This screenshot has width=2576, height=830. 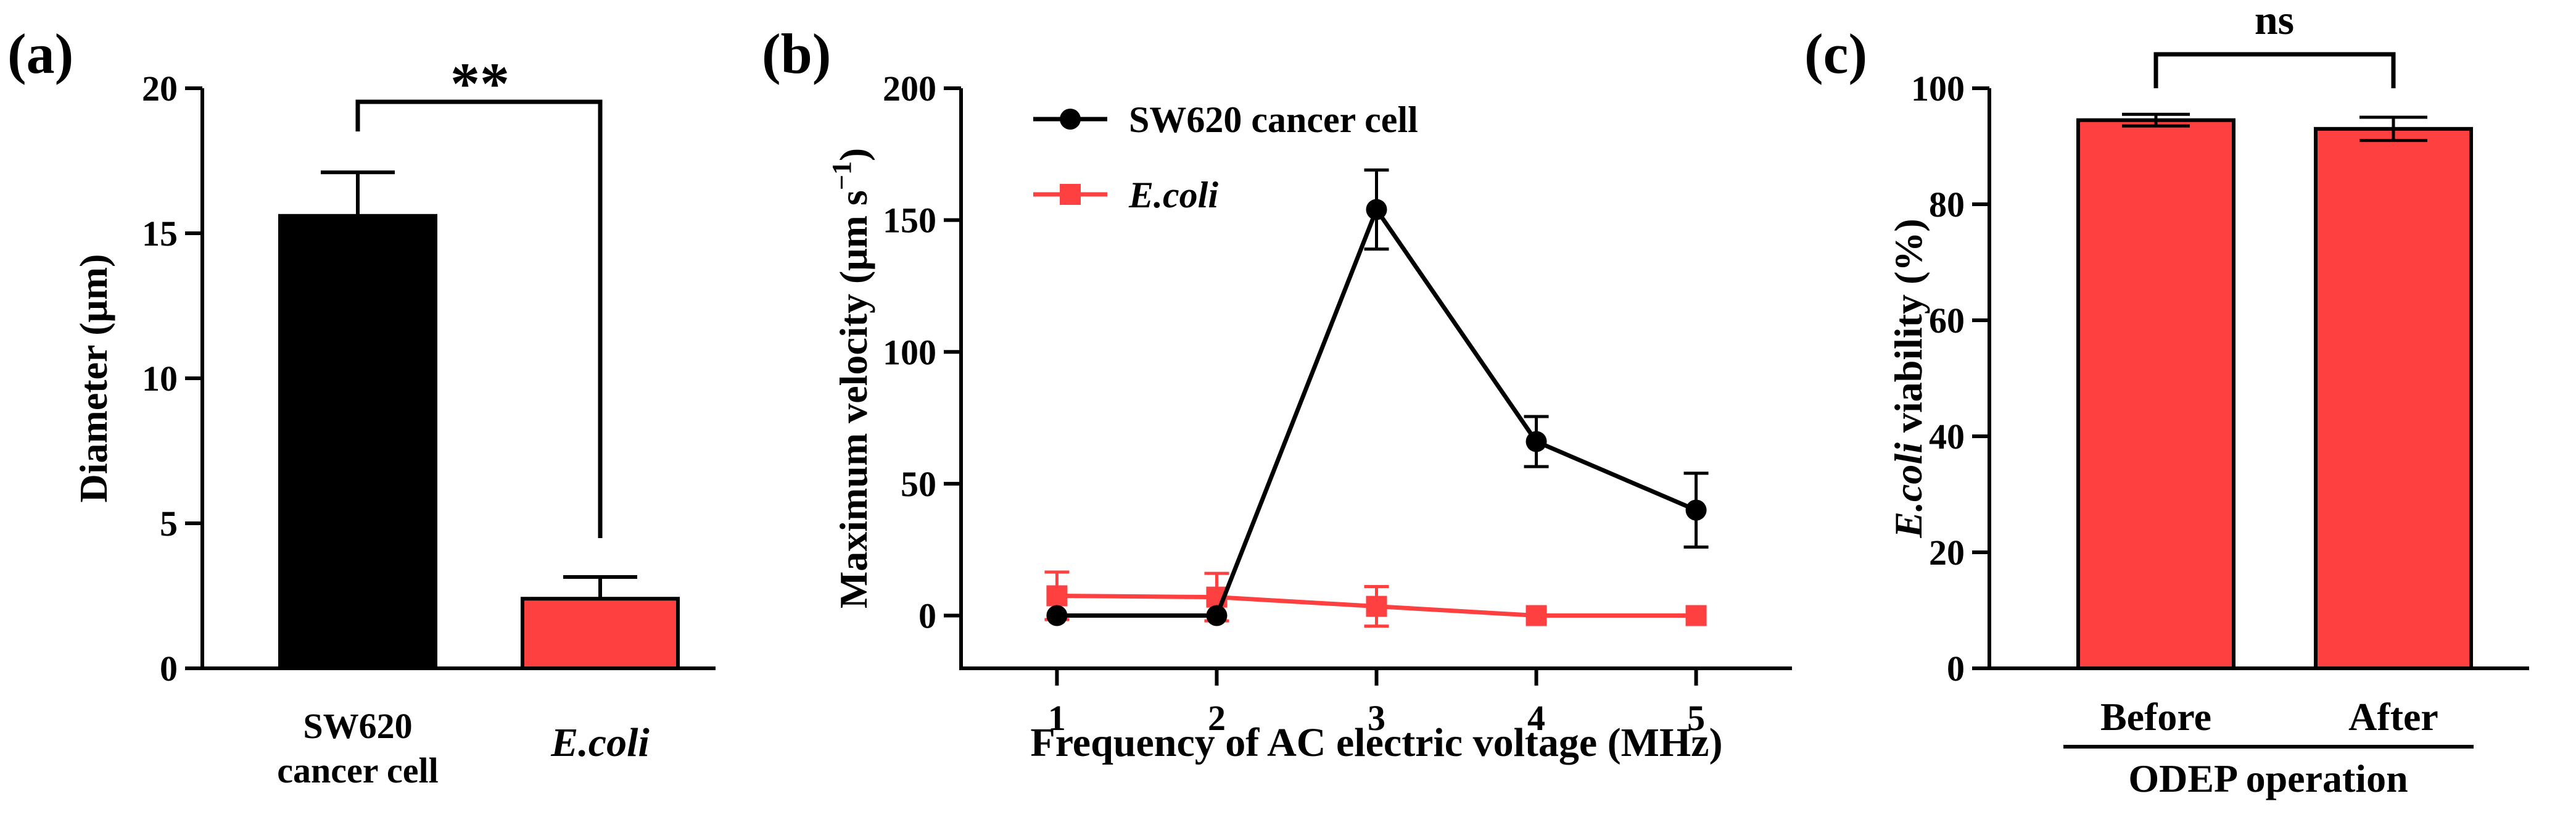 I want to click on significance-bracket-c, so click(x=2274, y=70).